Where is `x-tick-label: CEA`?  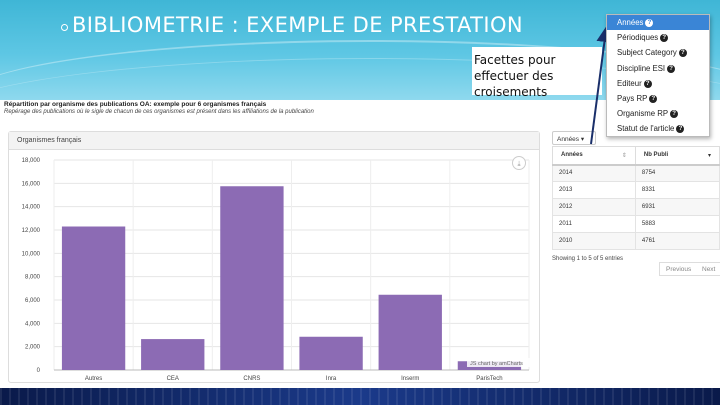
x-tick-label: CEA is located at coordinates (173, 379).